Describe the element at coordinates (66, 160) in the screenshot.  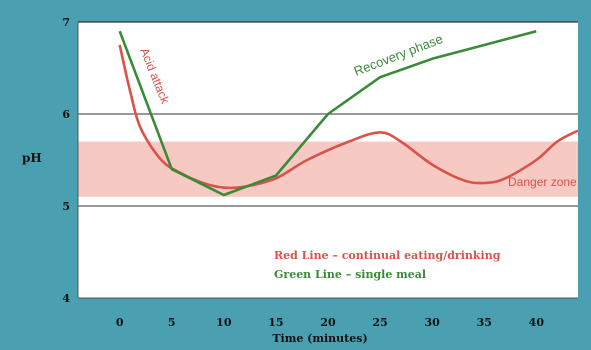
I see `y-axis-ticks: 4 5 6 7` at that location.